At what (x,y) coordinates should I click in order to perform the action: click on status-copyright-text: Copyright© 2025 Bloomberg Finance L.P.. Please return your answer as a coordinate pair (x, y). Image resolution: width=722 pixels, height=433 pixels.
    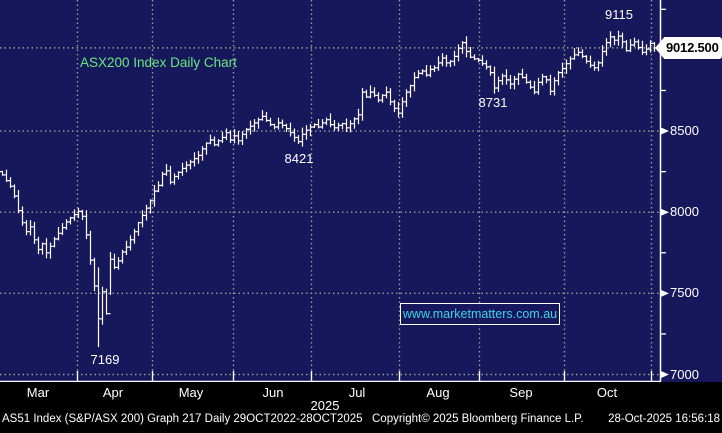
    Looking at the image, I should click on (478, 419).